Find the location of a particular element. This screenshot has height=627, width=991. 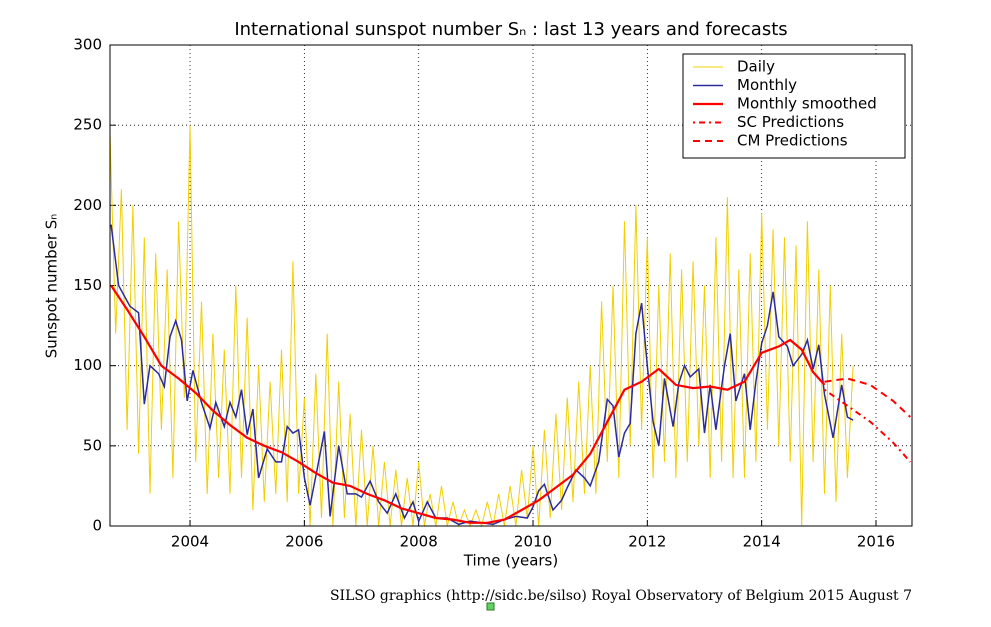

y-tick-label: 250 is located at coordinates (87, 125).